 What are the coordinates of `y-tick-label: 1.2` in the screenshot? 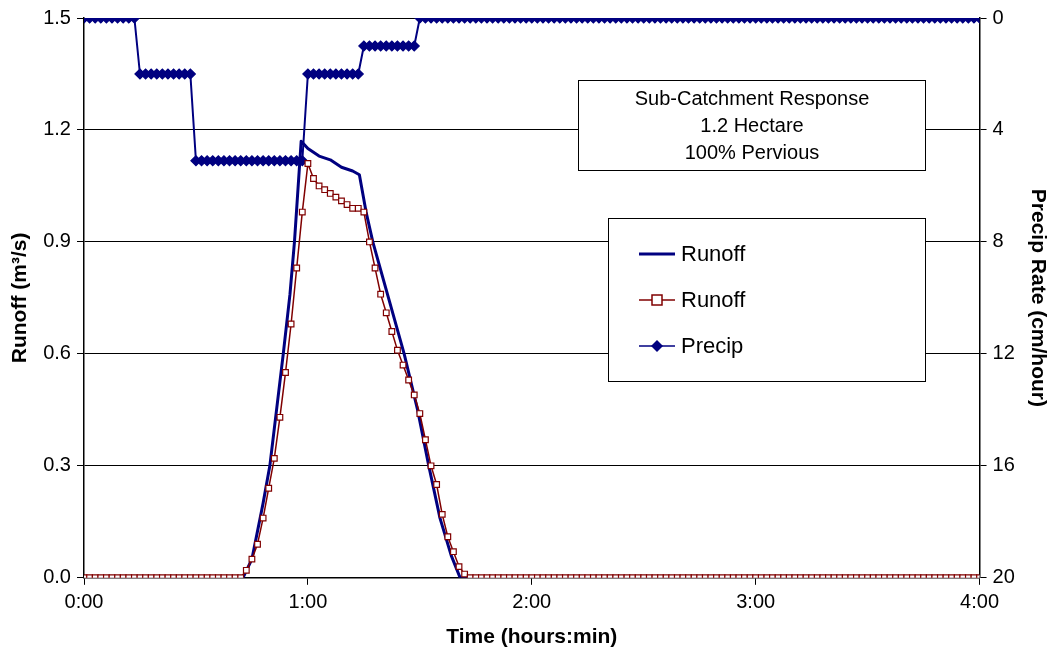 It's located at (57, 128).